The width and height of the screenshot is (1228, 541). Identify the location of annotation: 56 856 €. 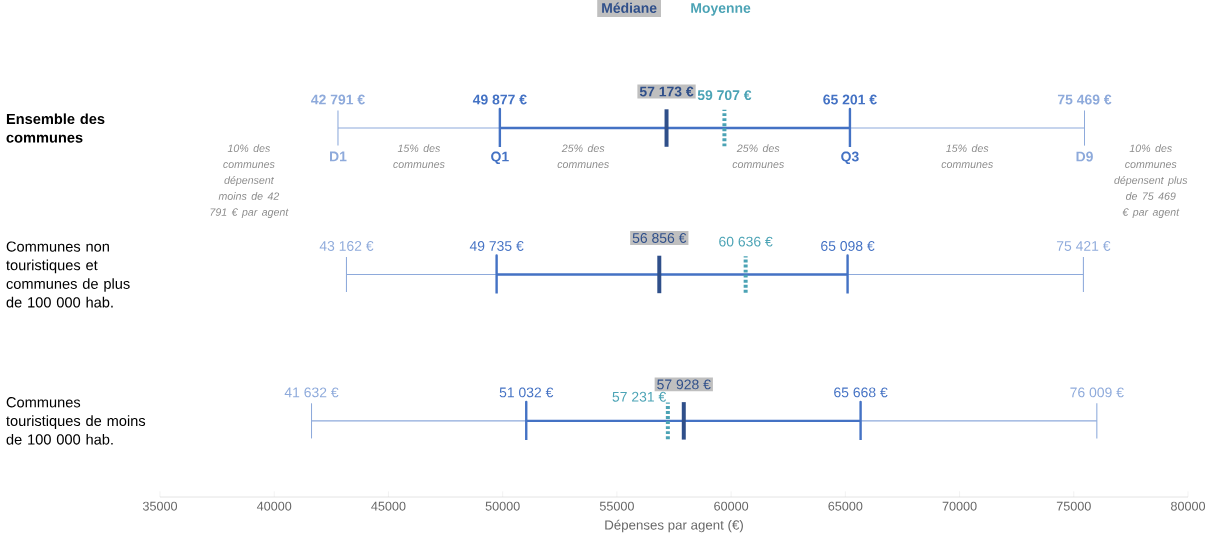
(659, 238).